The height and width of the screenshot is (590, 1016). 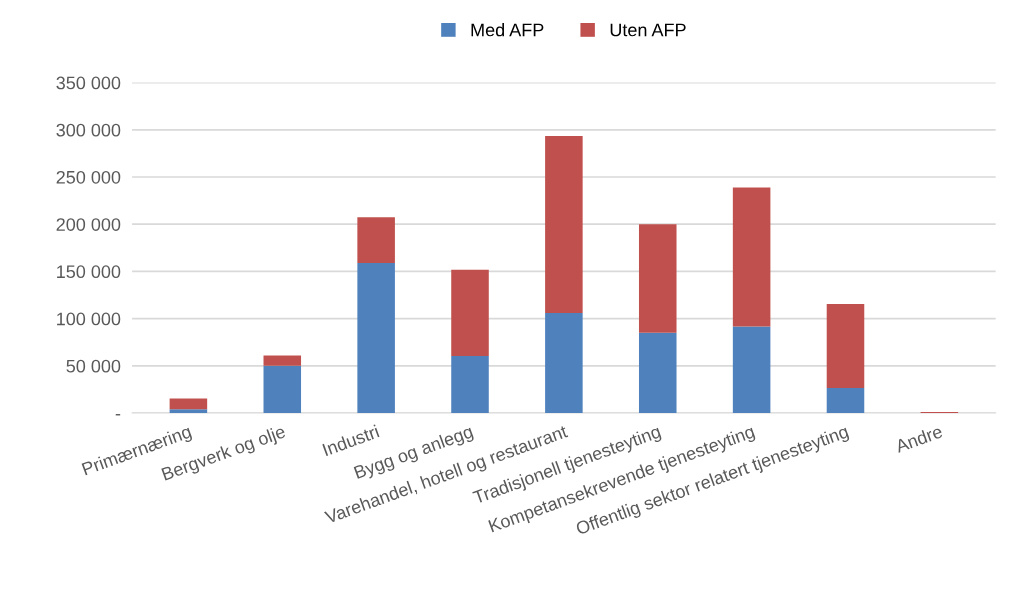 What do you see at coordinates (93, 366) in the screenshot?
I see `y-tick-label: 50 000` at bounding box center [93, 366].